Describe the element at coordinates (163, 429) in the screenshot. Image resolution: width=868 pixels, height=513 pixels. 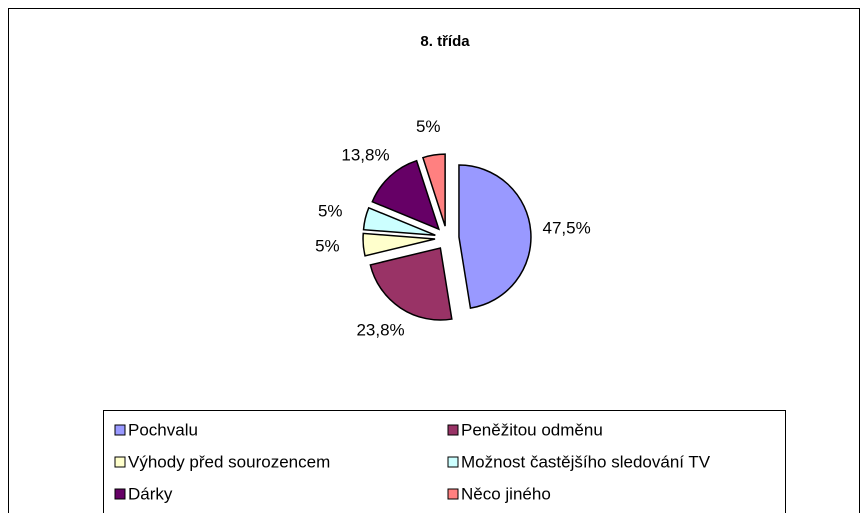
I see `legend-label: Pochvalu` at that location.